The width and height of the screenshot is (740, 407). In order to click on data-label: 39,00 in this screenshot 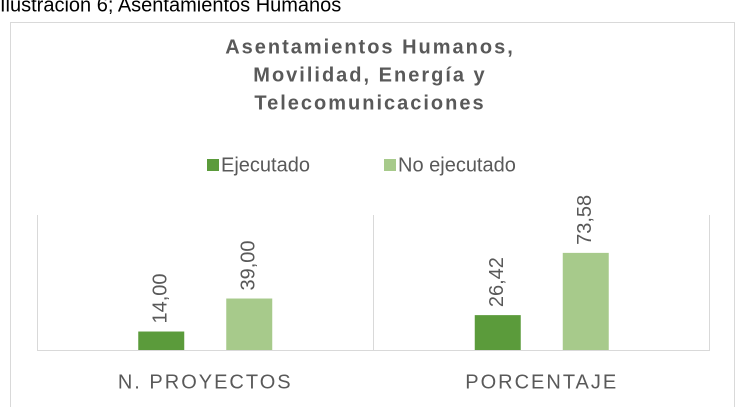, I will do `click(249, 265)`.